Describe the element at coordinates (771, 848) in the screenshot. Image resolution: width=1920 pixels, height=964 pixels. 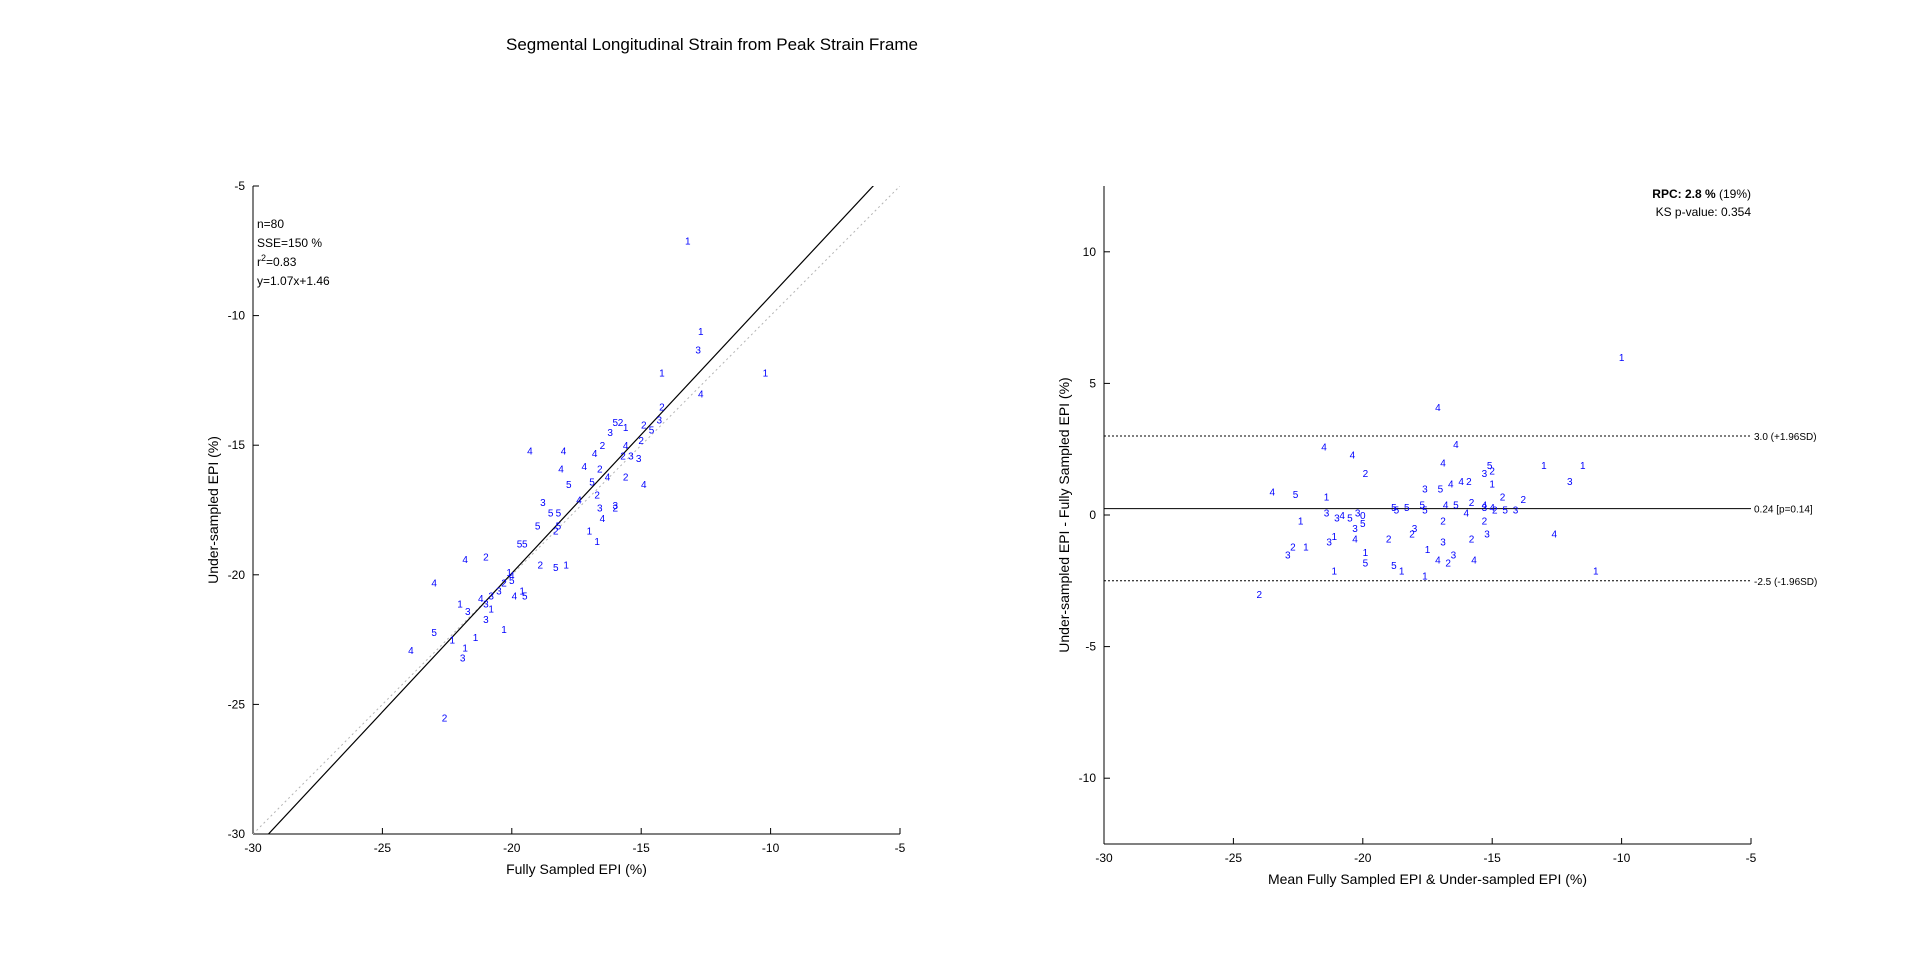
I see `x-tick-label: -10` at that location.